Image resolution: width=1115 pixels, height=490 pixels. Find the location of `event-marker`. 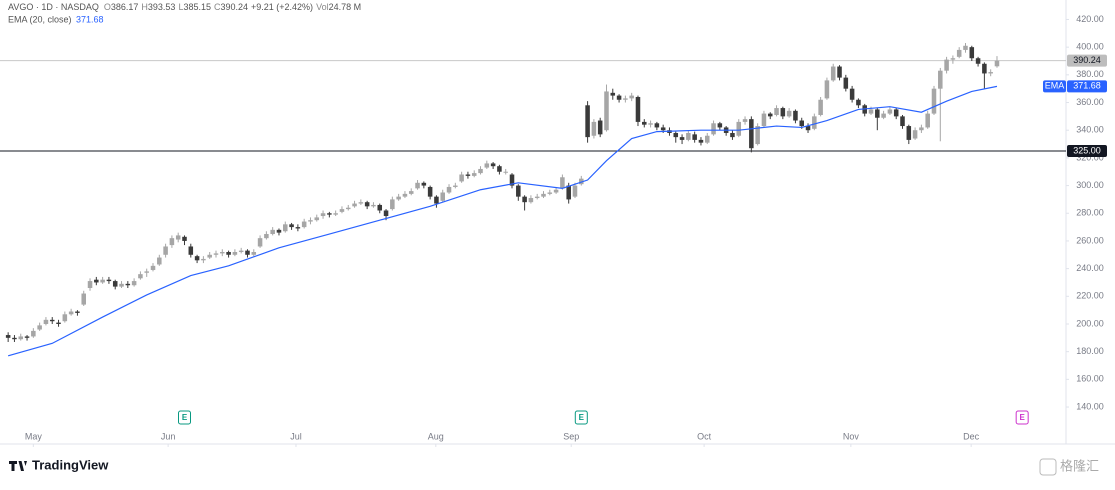

event-marker is located at coordinates (1022, 417).